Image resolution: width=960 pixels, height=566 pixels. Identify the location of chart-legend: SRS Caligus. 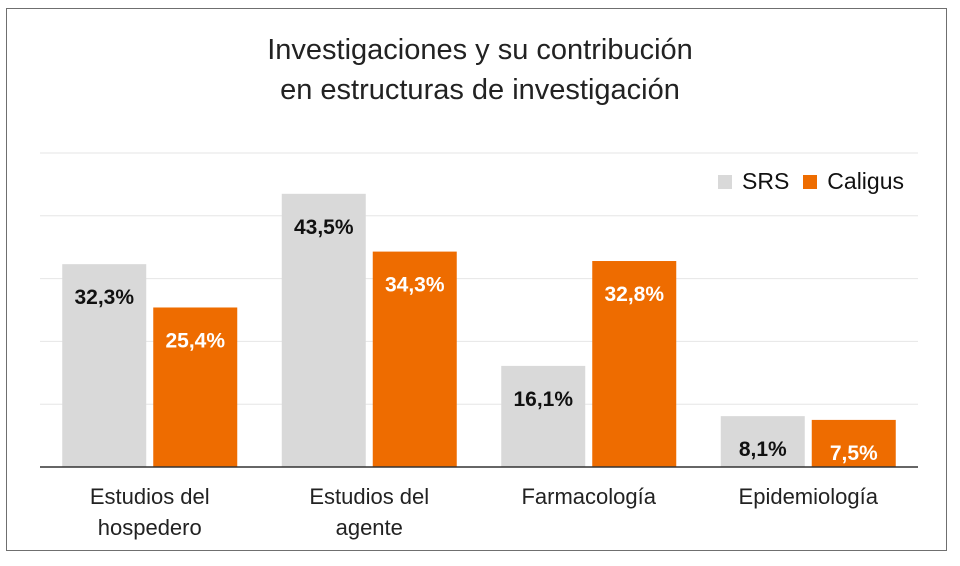
(818, 181).